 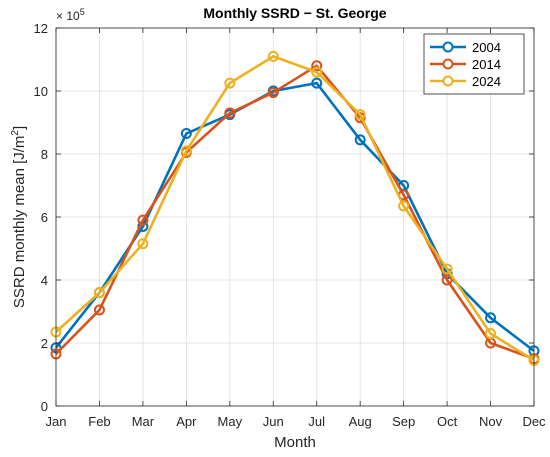 I want to click on x-axis-label: Month, so click(x=295, y=442).